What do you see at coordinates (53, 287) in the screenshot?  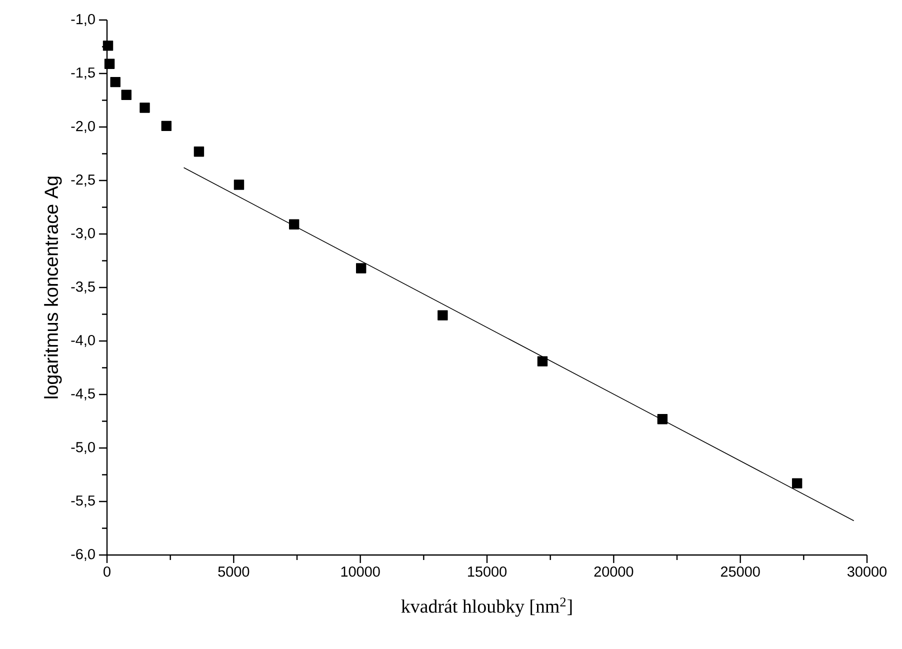 I see `y-axis-title: logaritmus koncentrace Ag` at bounding box center [53, 287].